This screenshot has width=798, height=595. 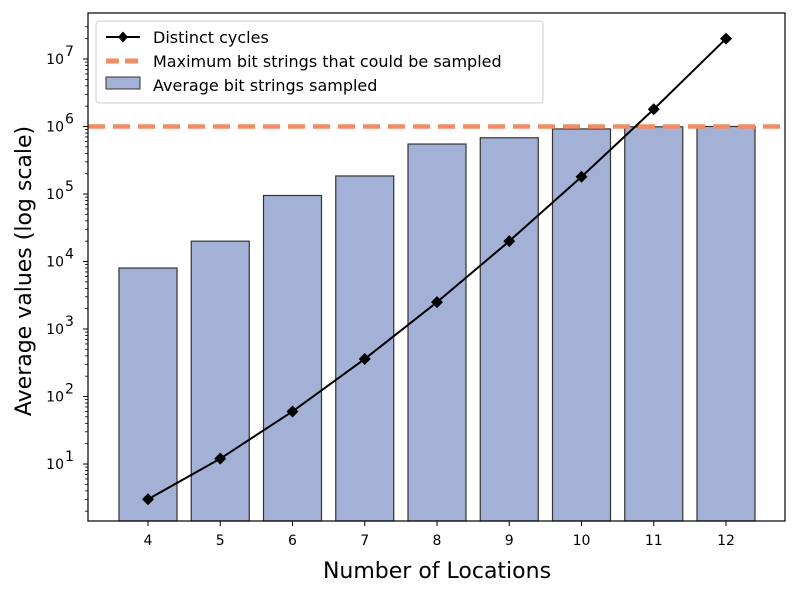 I want to click on legend-entry-distinct-cycles: Distinct cycles, so click(x=211, y=37).